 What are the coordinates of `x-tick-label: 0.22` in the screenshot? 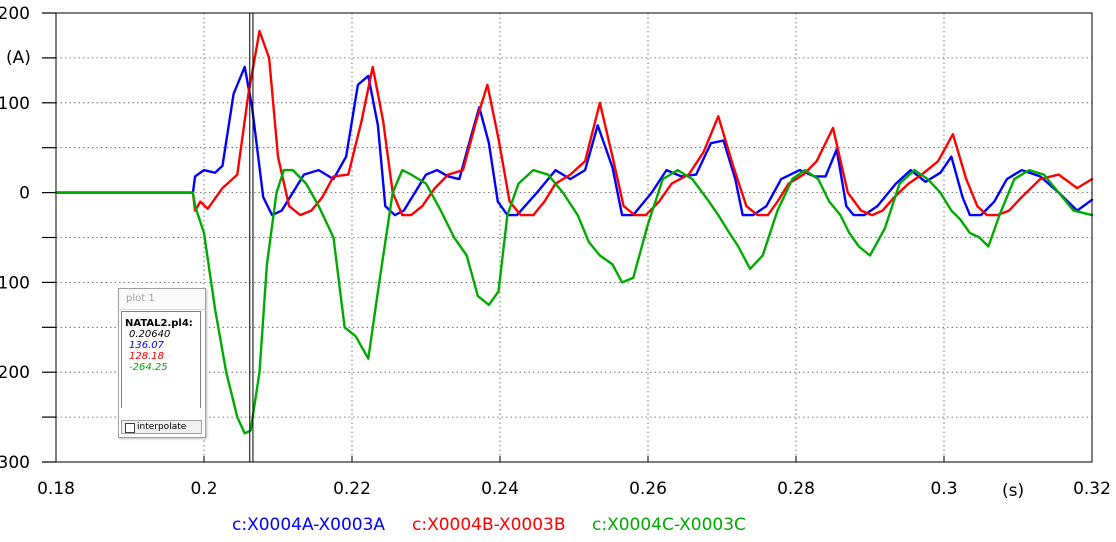 It's located at (352, 489).